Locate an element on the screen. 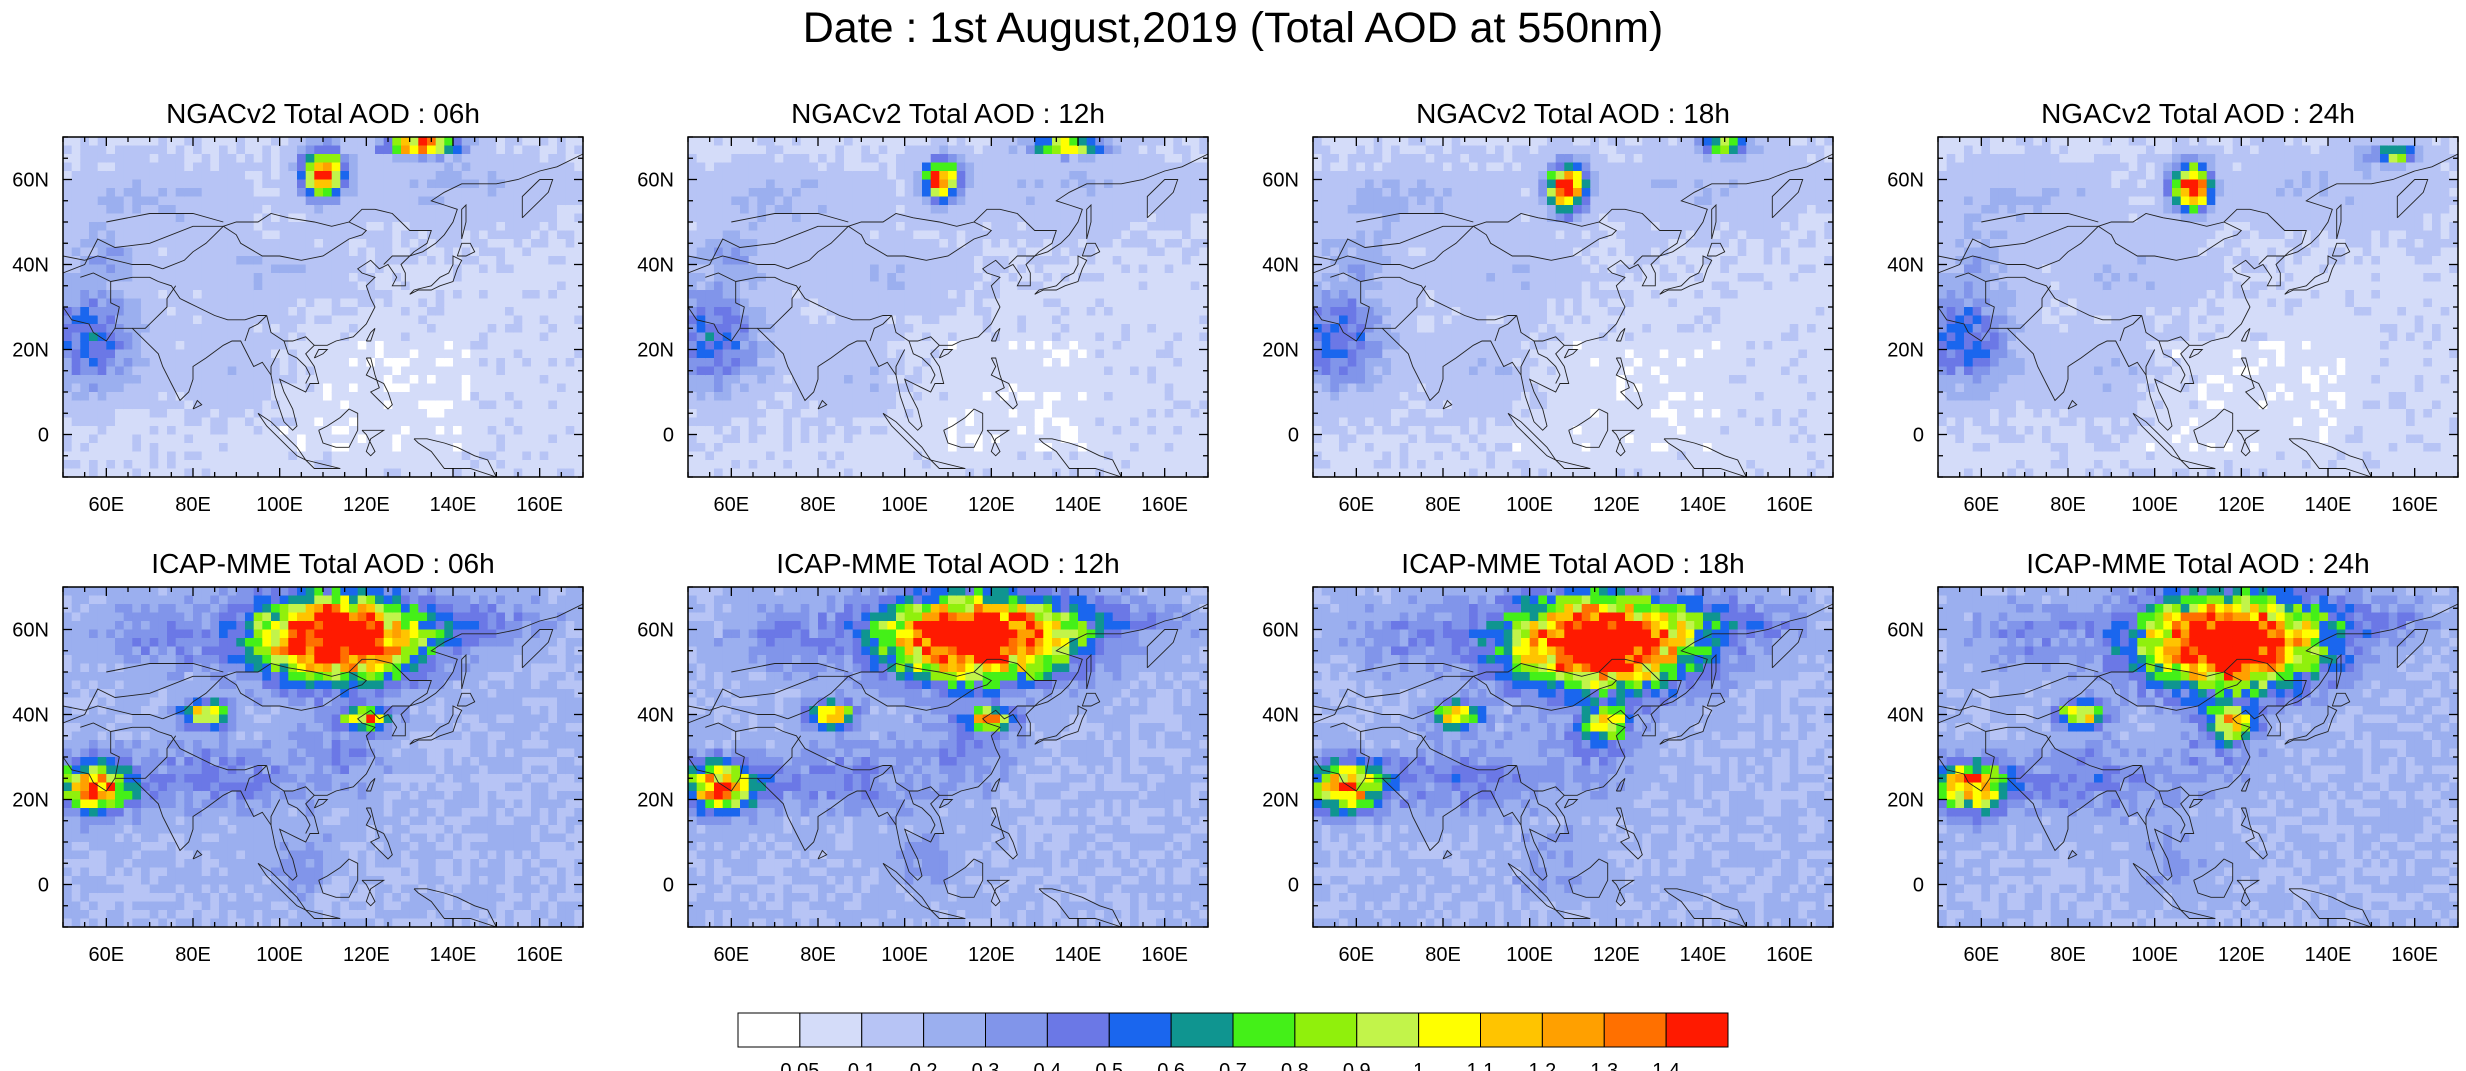 Image resolution: width=2466 pixels, height=1071 pixels. colorbar-label: 1.3 is located at coordinates (1604, 1065).